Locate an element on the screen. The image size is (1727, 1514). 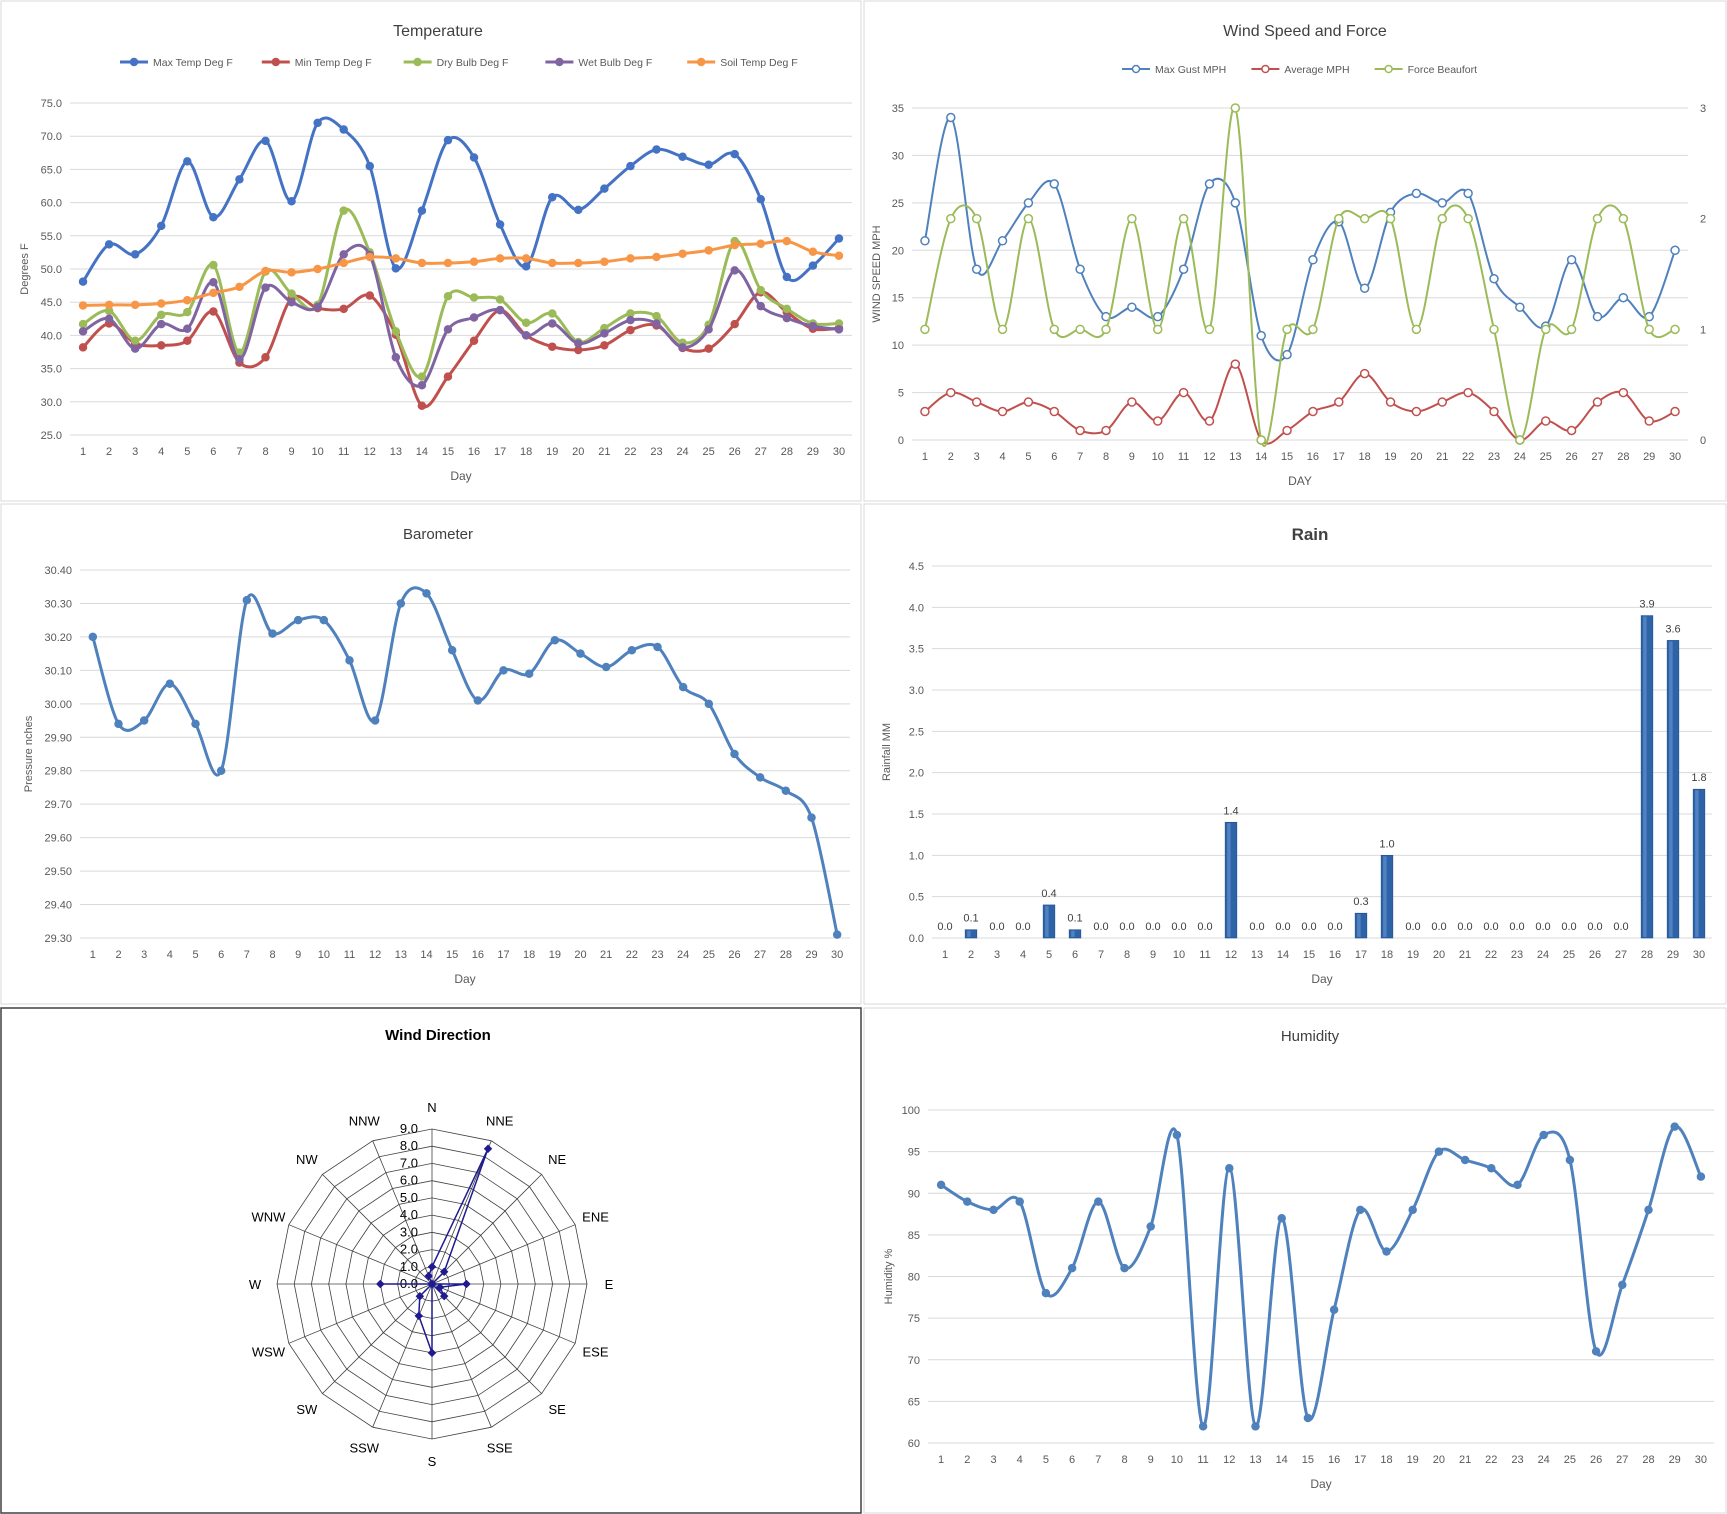
legend-label: Soil Temp Deg F is located at coordinates (758, 63).